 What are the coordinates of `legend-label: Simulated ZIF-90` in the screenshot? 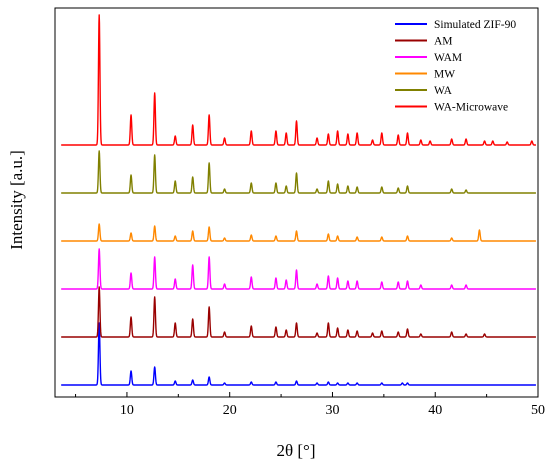 It's located at (475, 25).